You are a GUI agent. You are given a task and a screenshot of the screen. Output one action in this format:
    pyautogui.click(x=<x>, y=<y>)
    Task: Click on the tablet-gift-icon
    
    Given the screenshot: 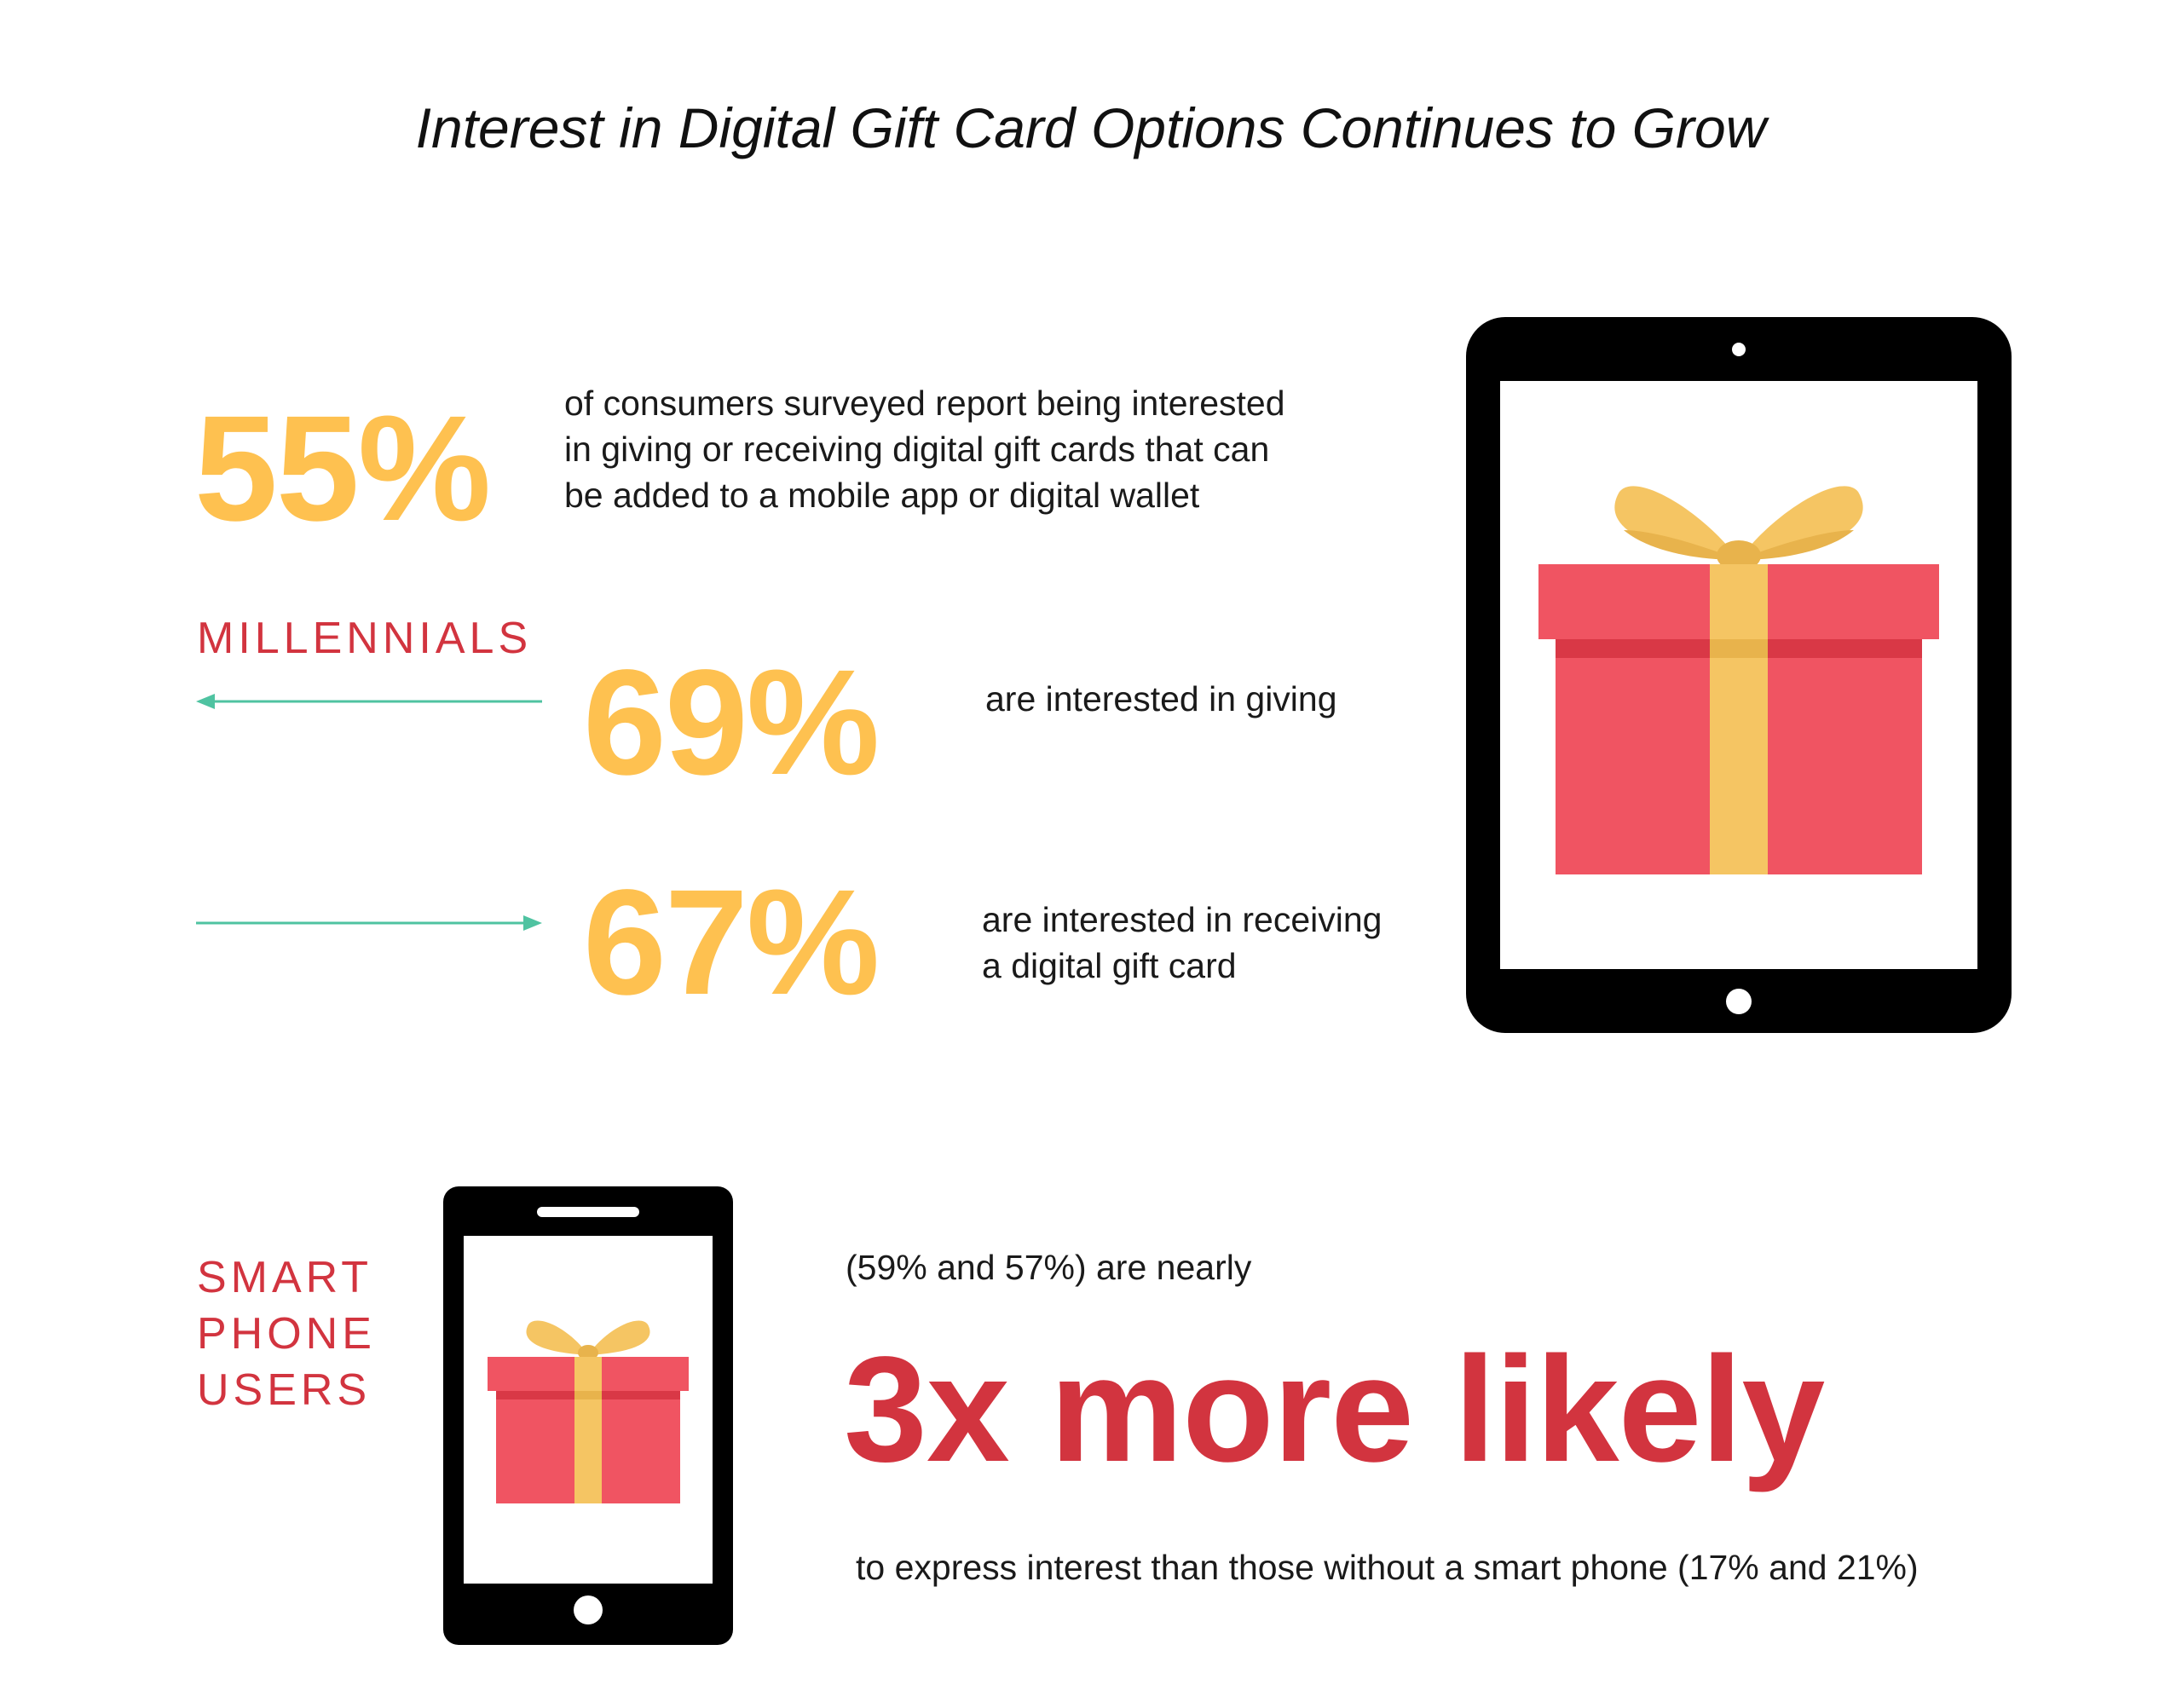 What is the action you would take?
    pyautogui.click(x=1739, y=675)
    